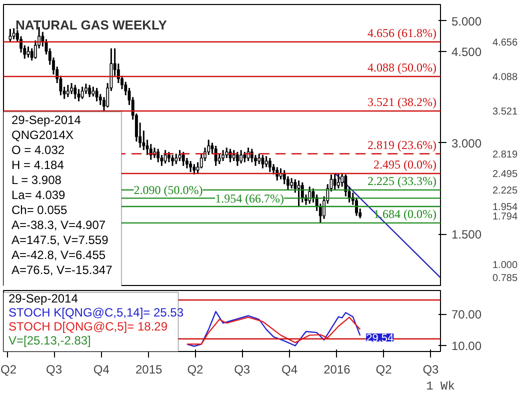 Image resolution: width=520 pixels, height=396 pixels. Describe the element at coordinates (505, 42) in the screenshot. I see `y2-tick-label: 4.656` at that location.